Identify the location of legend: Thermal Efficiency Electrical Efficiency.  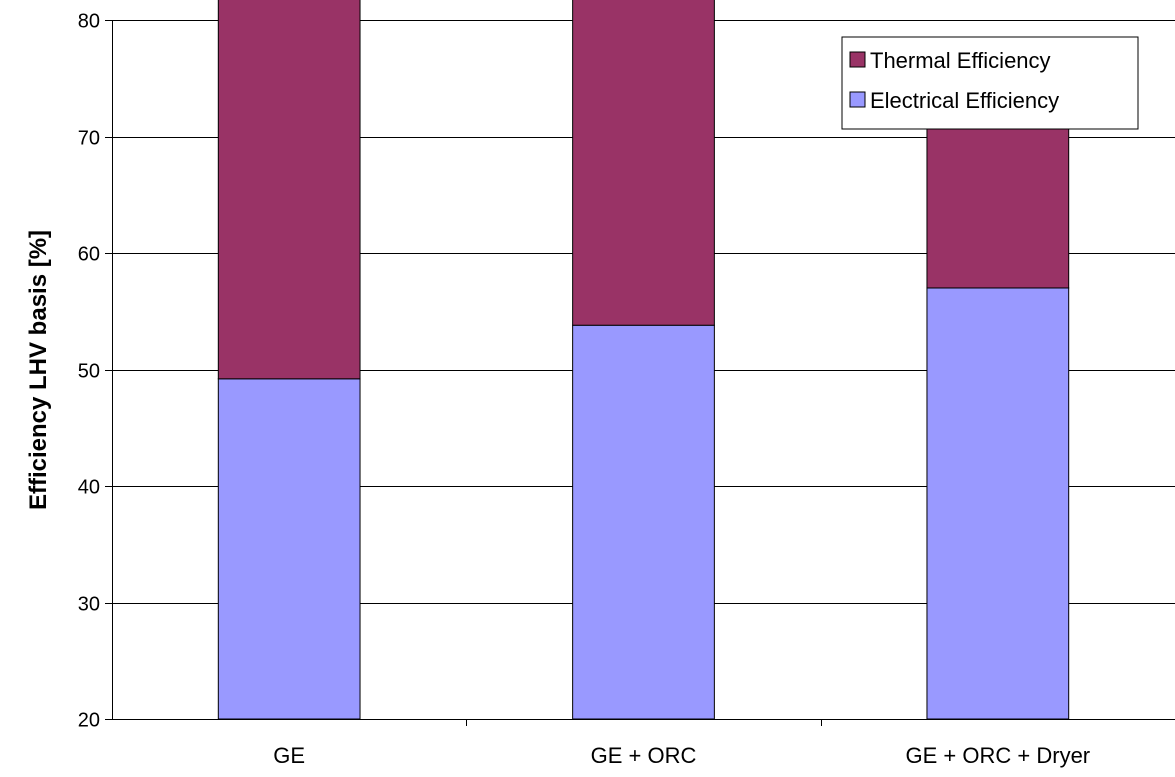
(990, 83).